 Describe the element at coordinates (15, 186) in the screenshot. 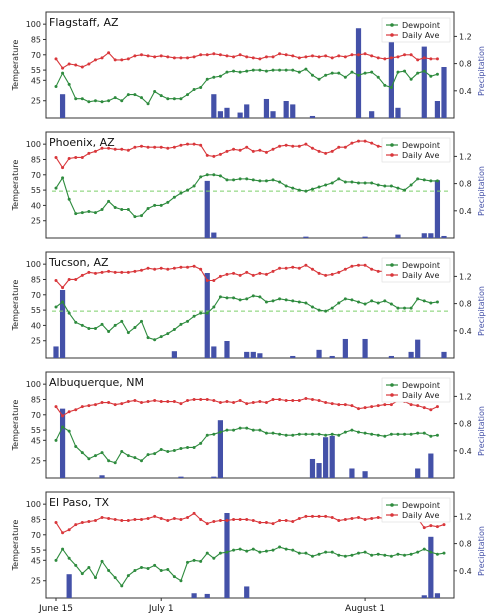

I see `y-axis-label: Temperature` at that location.